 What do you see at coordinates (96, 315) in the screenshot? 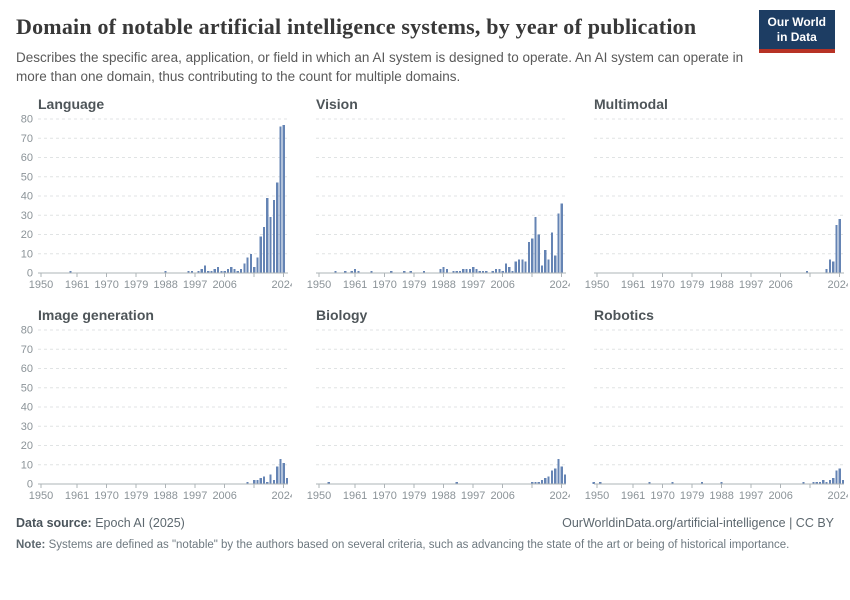
I see `facet-title-image-generation: Image generation` at bounding box center [96, 315].